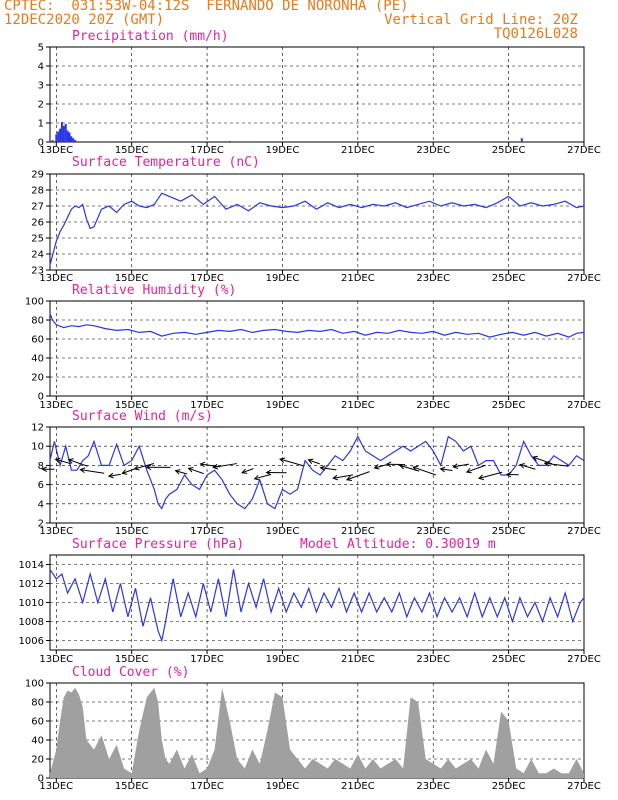  I want to click on panel-title: Surface Wind (m/s), so click(142, 416).